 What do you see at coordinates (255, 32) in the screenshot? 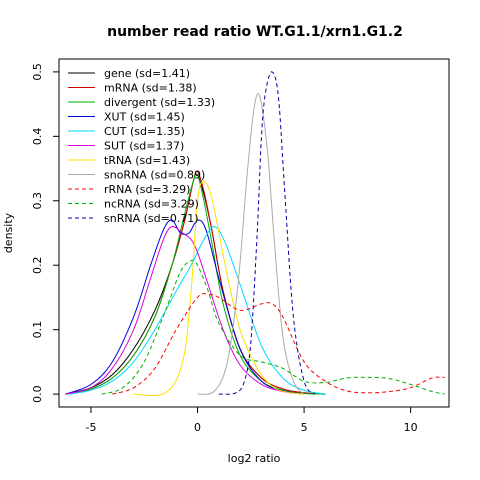
I see `chart-title: number read ratio WT.G1.1/xrn1.G1.2` at bounding box center [255, 32].